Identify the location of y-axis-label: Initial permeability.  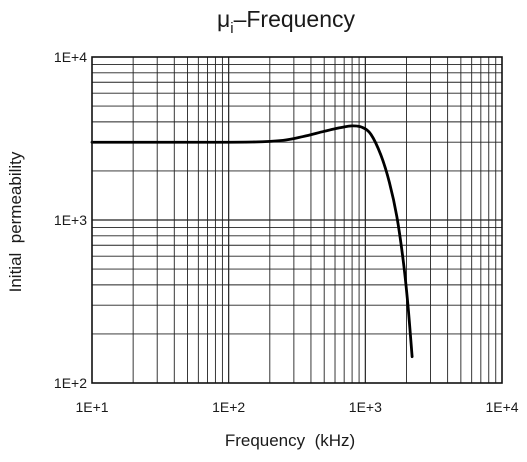
(15, 221).